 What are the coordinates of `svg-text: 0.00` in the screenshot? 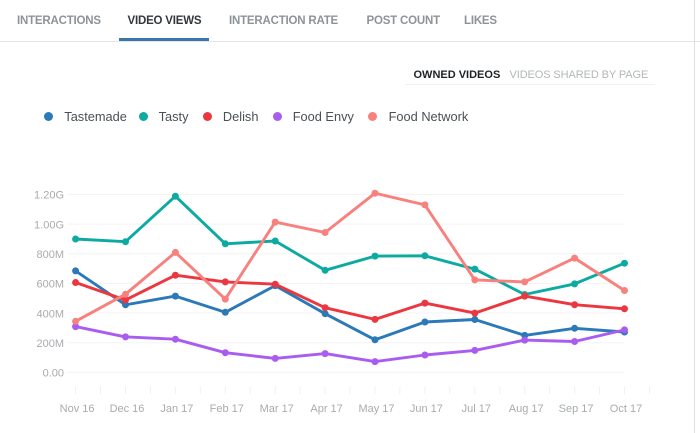 It's located at (53, 374).